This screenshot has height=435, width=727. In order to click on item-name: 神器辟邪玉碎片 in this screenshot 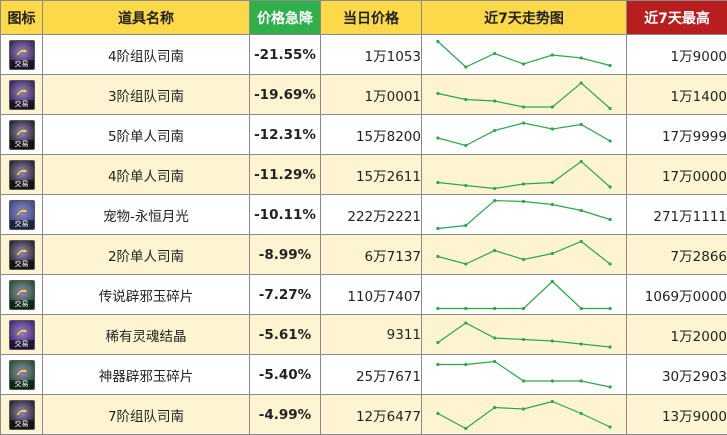, I will do `click(146, 375)`.